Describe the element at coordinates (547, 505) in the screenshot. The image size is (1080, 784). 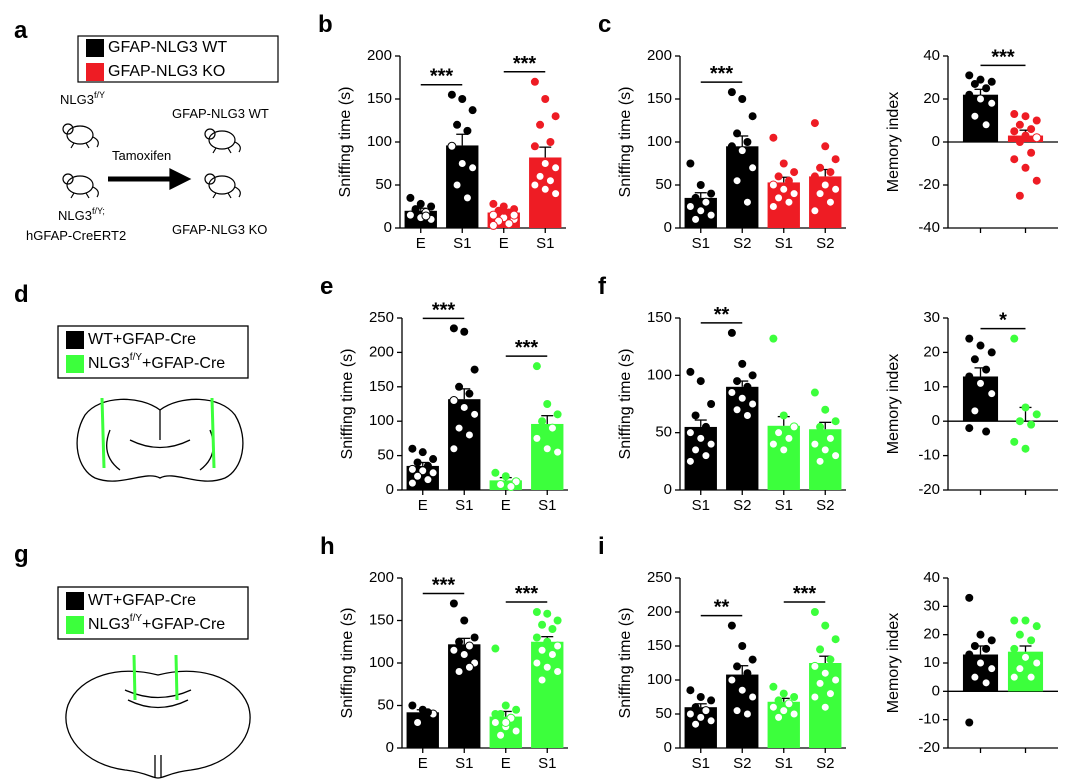
I see `x-tick-label: S1` at that location.